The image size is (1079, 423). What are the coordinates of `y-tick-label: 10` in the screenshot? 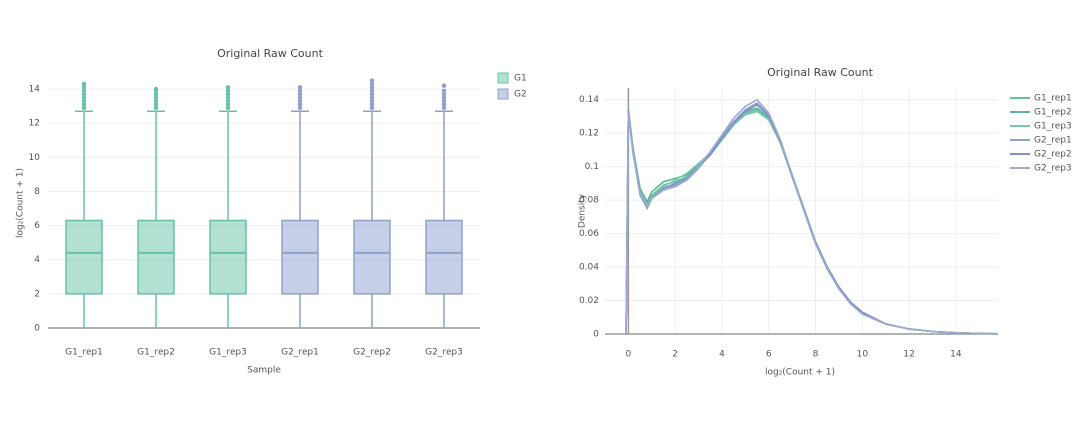 It's located at (35, 158).